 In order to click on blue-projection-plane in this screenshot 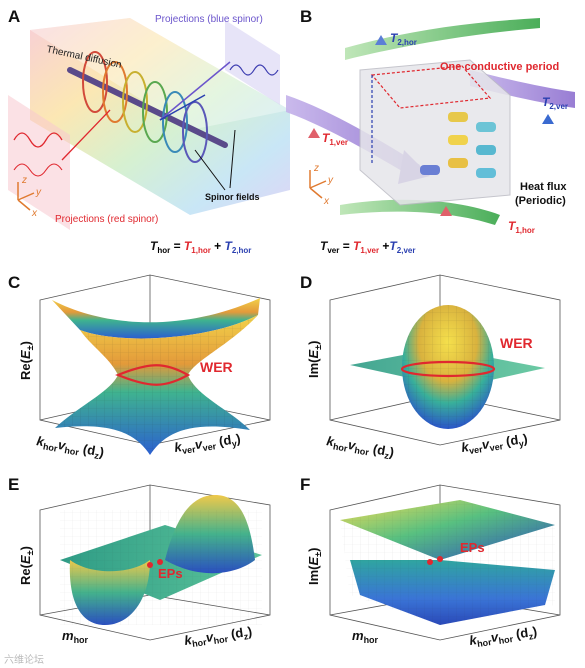, I will do `click(252, 62)`.